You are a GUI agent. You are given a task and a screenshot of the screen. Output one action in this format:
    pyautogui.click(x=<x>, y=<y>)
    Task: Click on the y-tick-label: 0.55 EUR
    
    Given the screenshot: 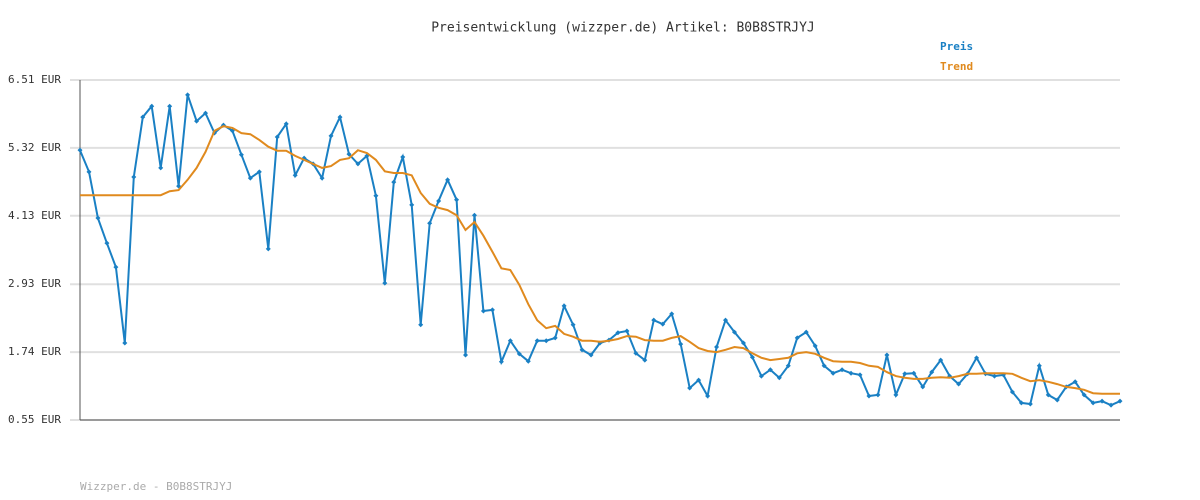 What is the action you would take?
    pyautogui.click(x=34, y=419)
    